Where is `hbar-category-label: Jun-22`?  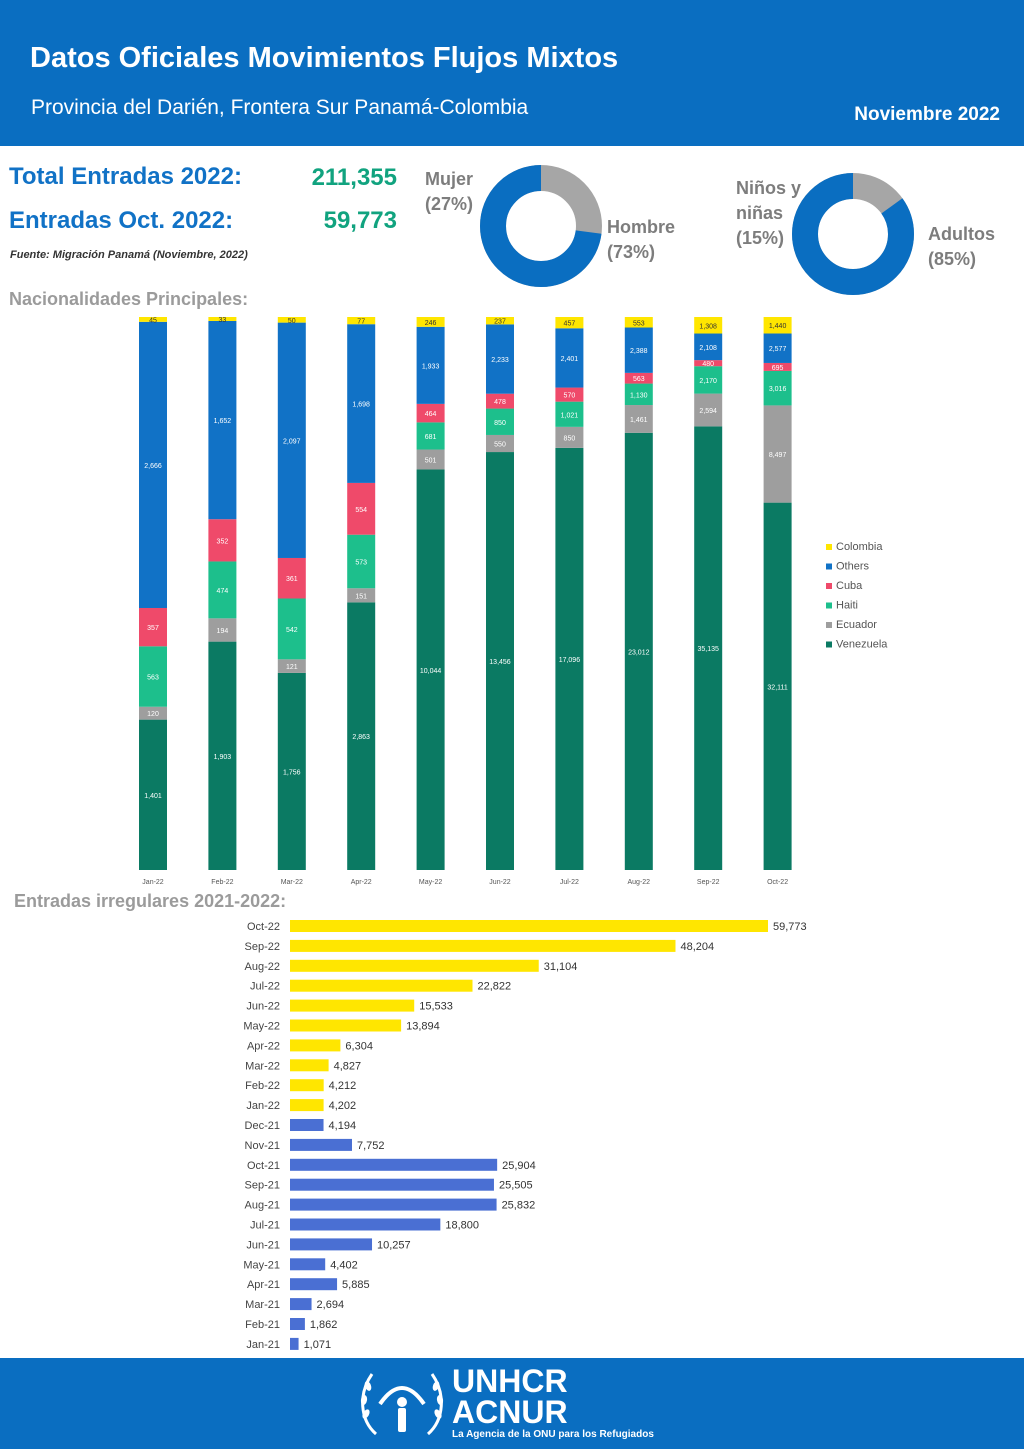 hbar-category-label: Jun-22 is located at coordinates (263, 1007).